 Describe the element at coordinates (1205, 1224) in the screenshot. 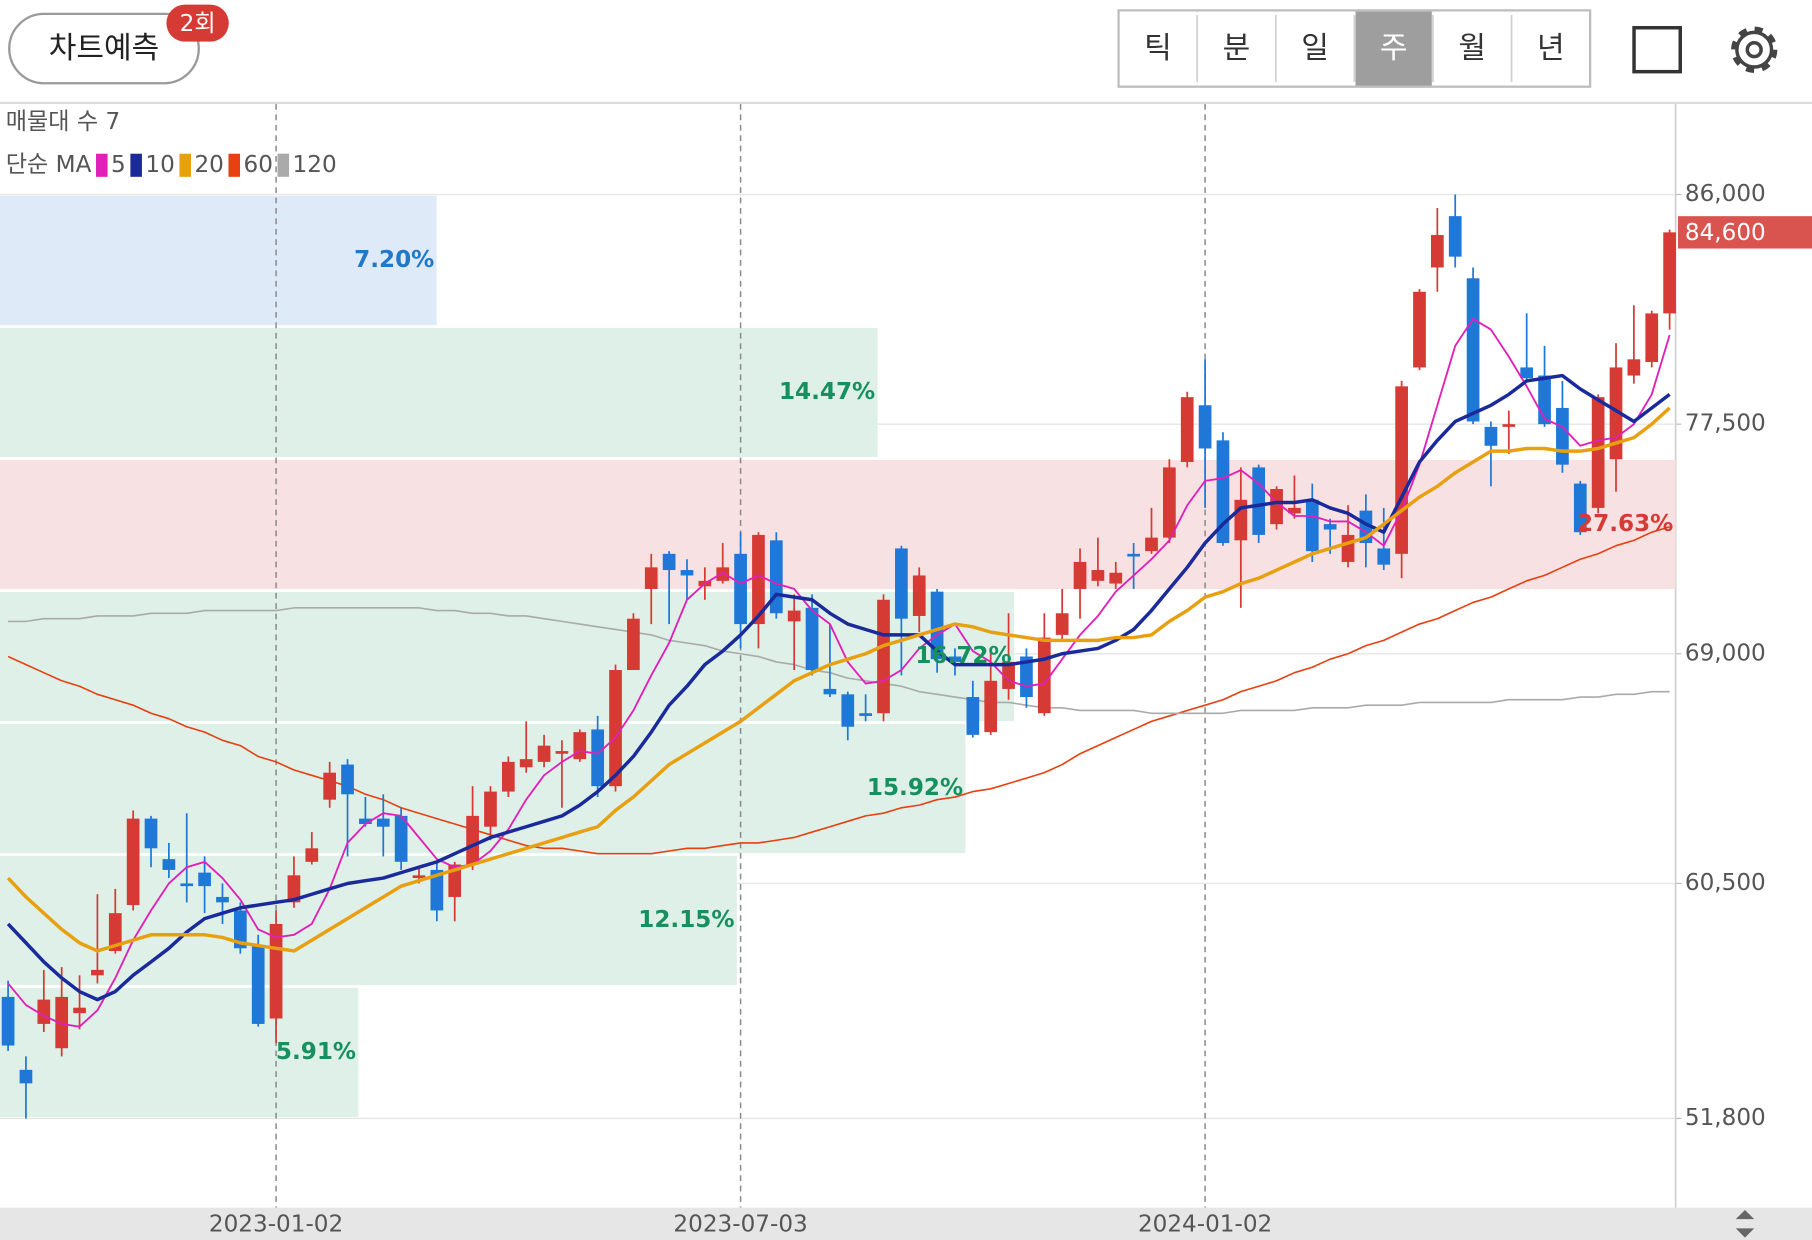

I see `x-tick-label: 2024-01-02` at that location.